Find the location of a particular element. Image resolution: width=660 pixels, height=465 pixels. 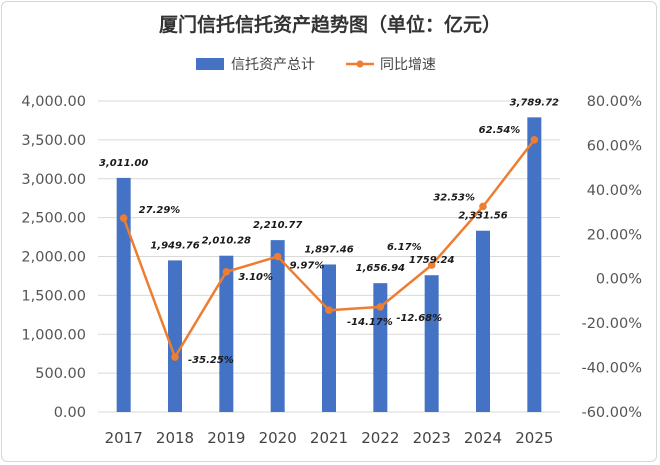

bar-data-label: 3,789.72 is located at coordinates (534, 102).